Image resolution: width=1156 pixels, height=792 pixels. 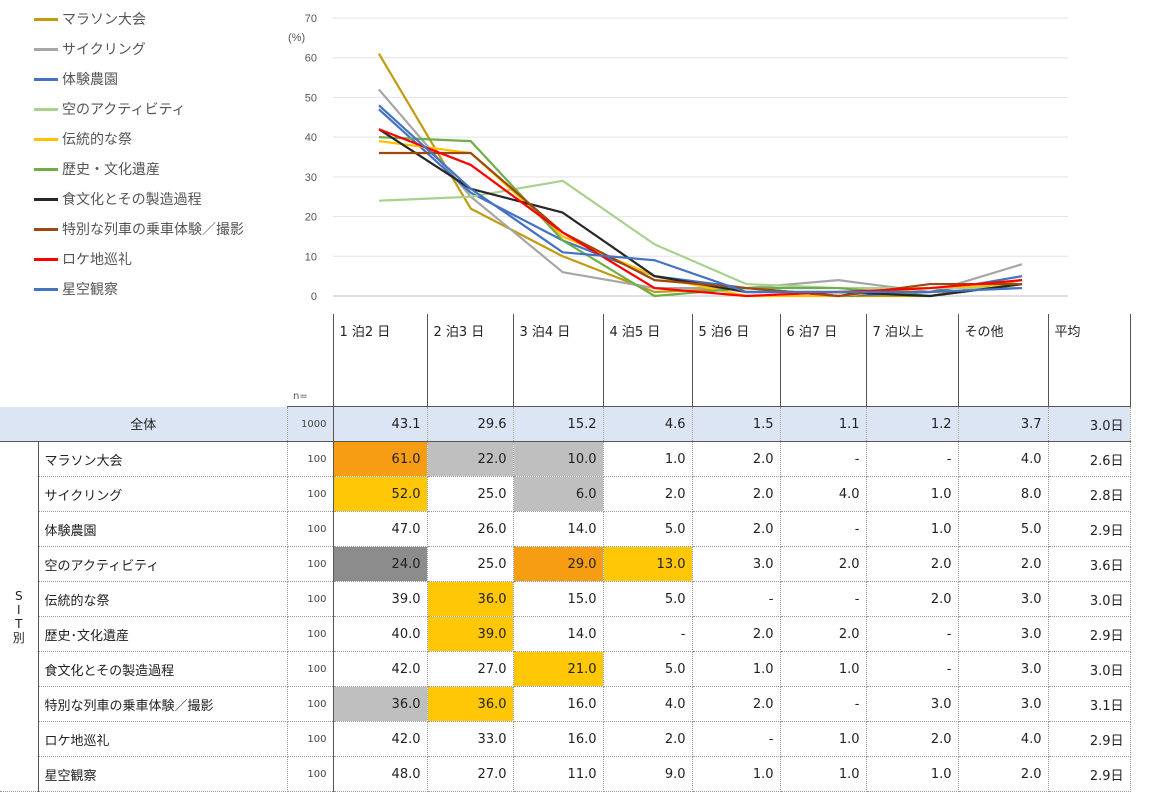 What do you see at coordinates (470, 459) in the screenshot?
I see `table-cell: 22.0` at bounding box center [470, 459].